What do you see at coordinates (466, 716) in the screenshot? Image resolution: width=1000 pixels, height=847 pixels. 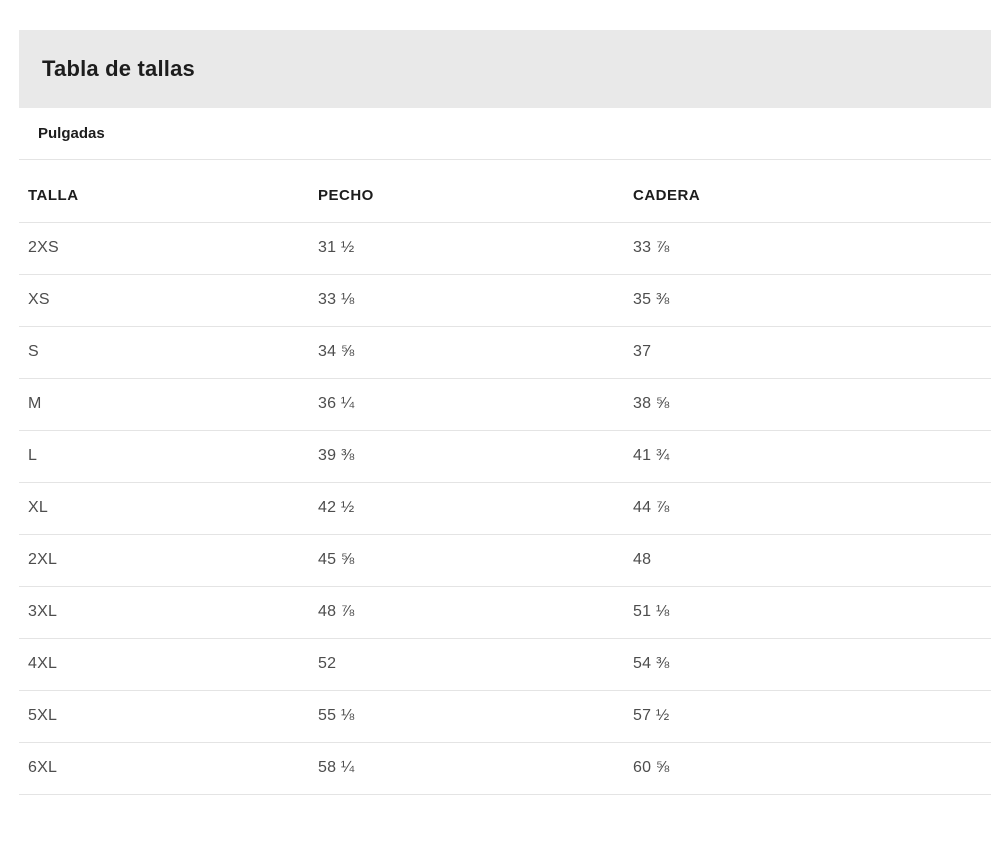 I see `cell-pecho: 55 ⅛` at bounding box center [466, 716].